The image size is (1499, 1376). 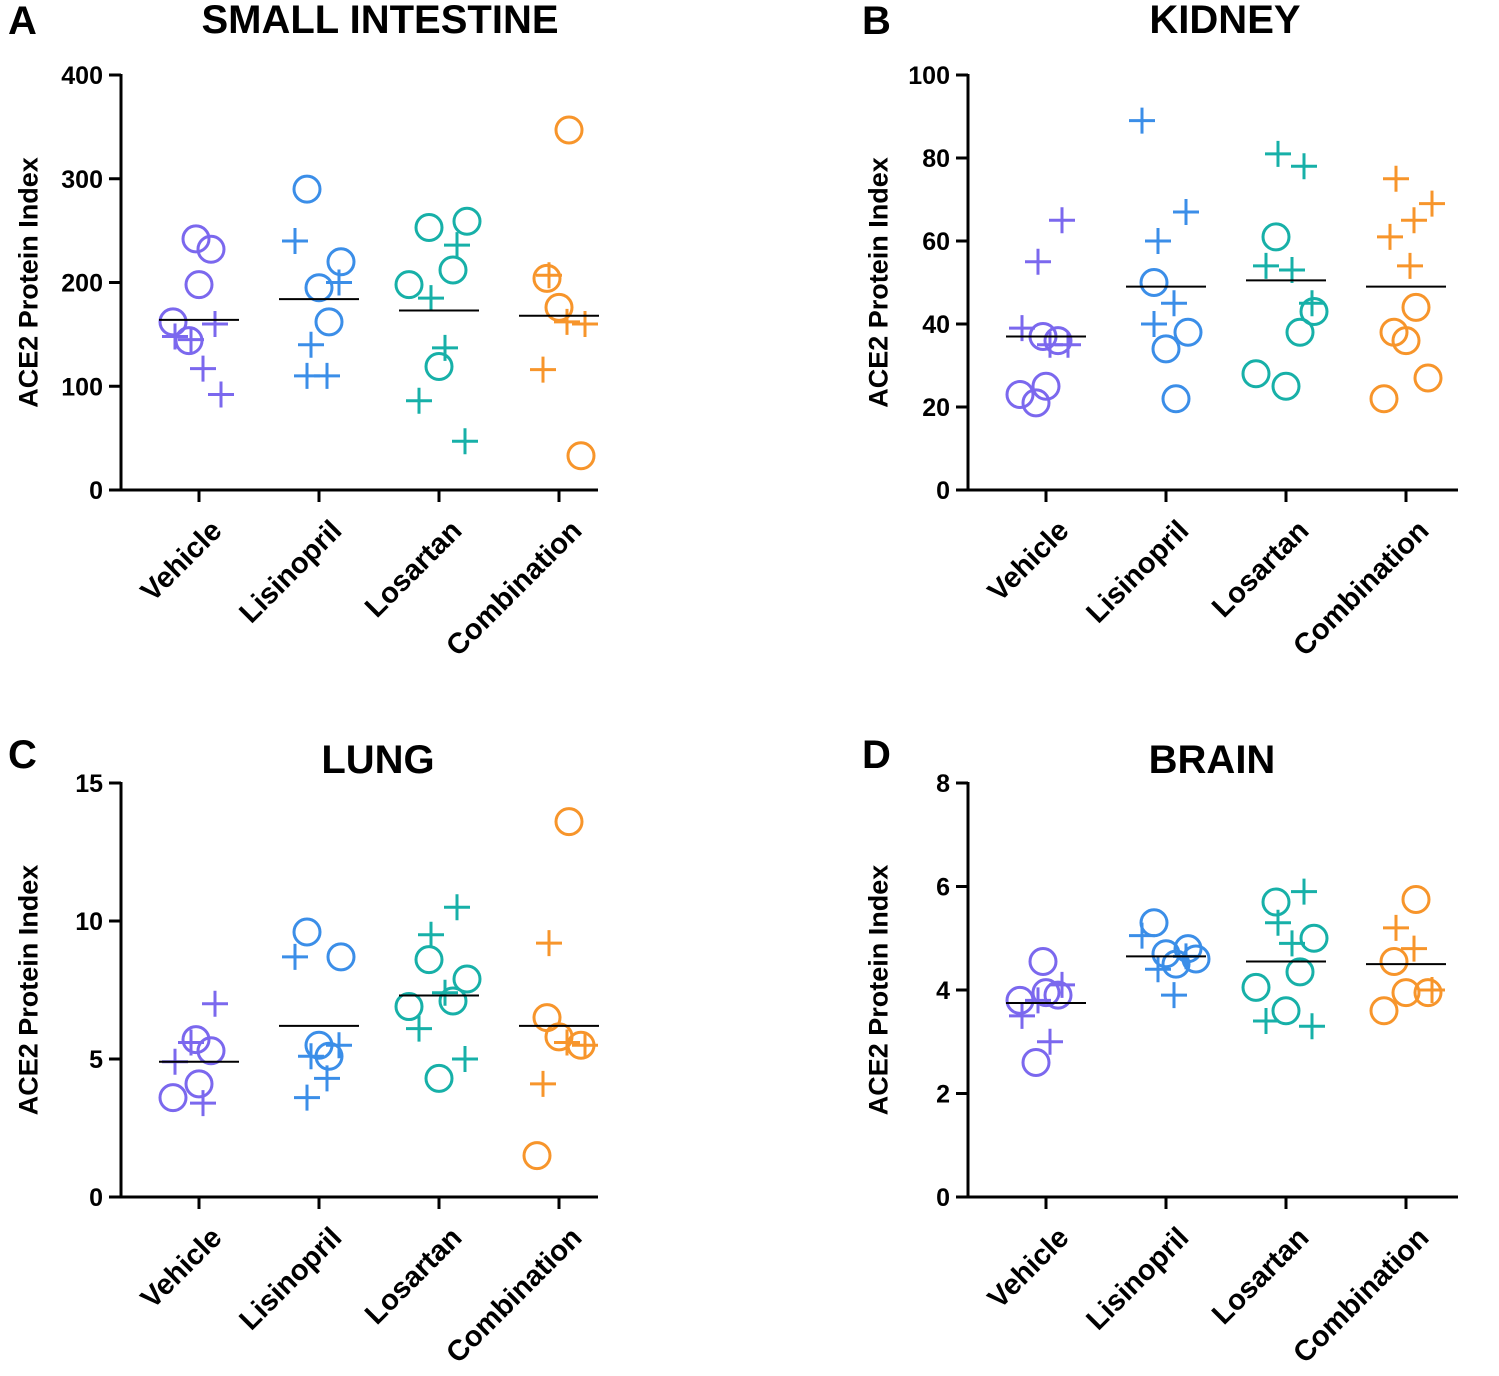 I want to click on y-tick-label: 20, so click(x=936, y=408).